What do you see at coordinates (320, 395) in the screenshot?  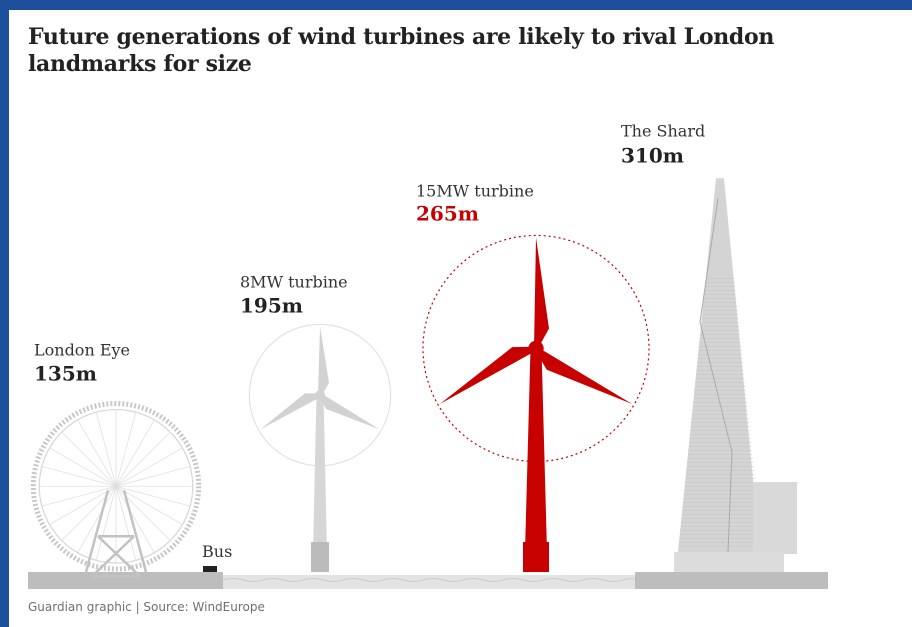 I see `t8-hub` at bounding box center [320, 395].